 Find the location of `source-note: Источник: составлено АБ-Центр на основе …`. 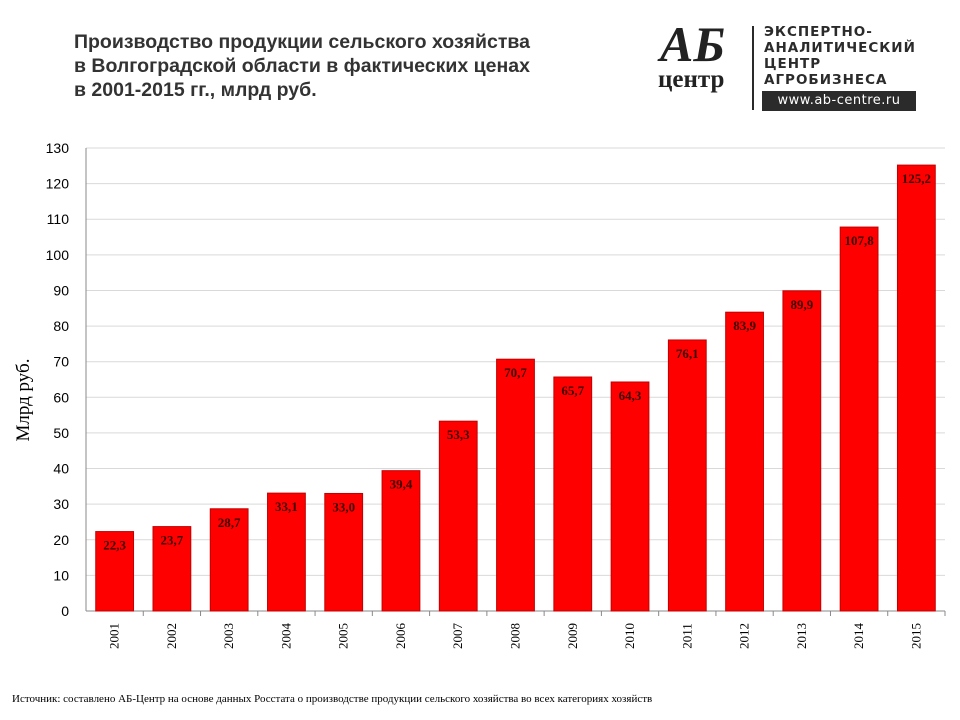

source-note: Источник: составлено АБ-Центр на основе … is located at coordinates (332, 699).